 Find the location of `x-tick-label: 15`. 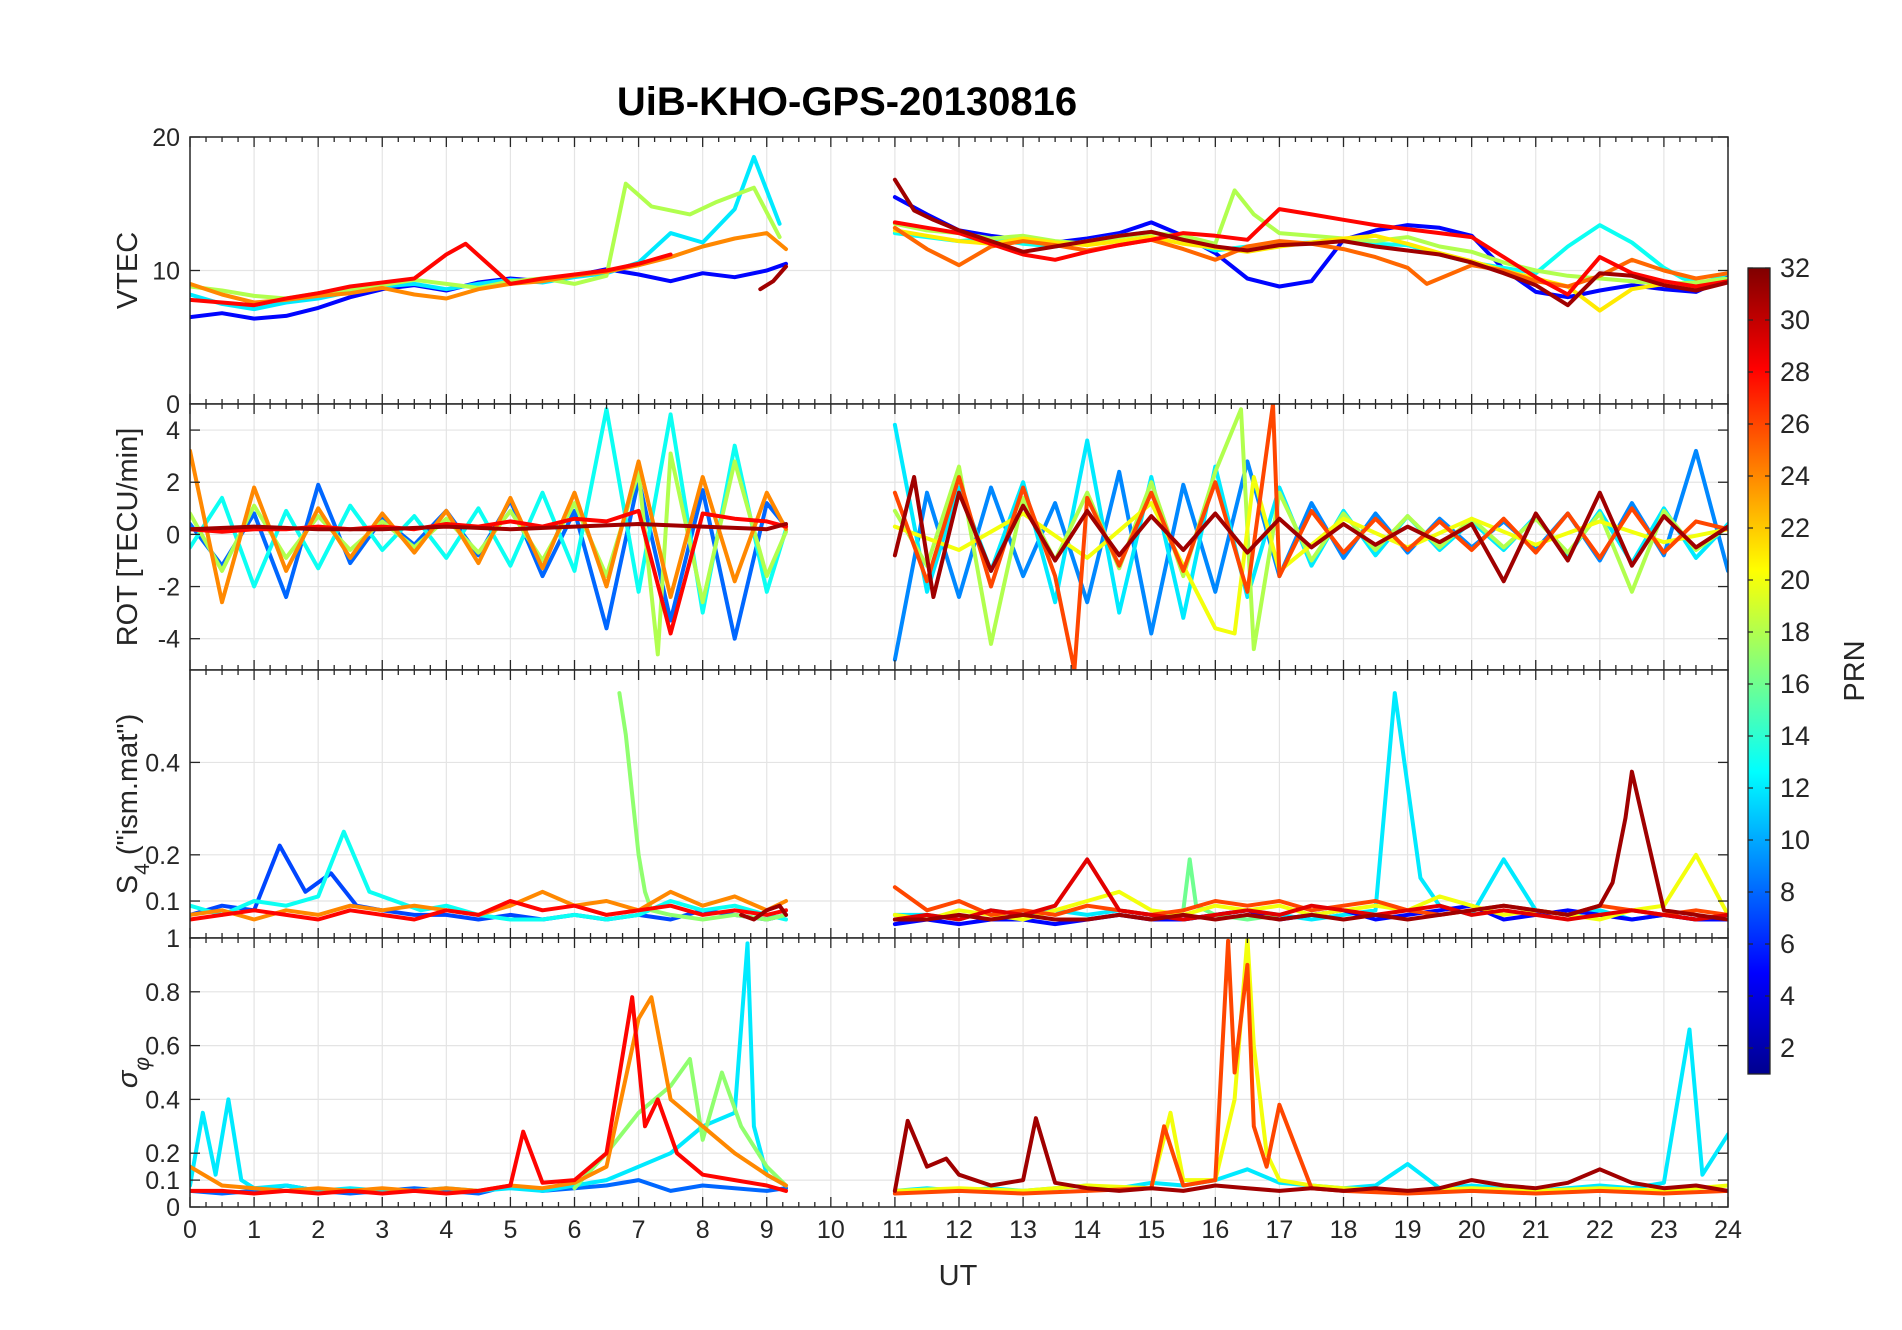

x-tick-label: 15 is located at coordinates (1151, 1230).